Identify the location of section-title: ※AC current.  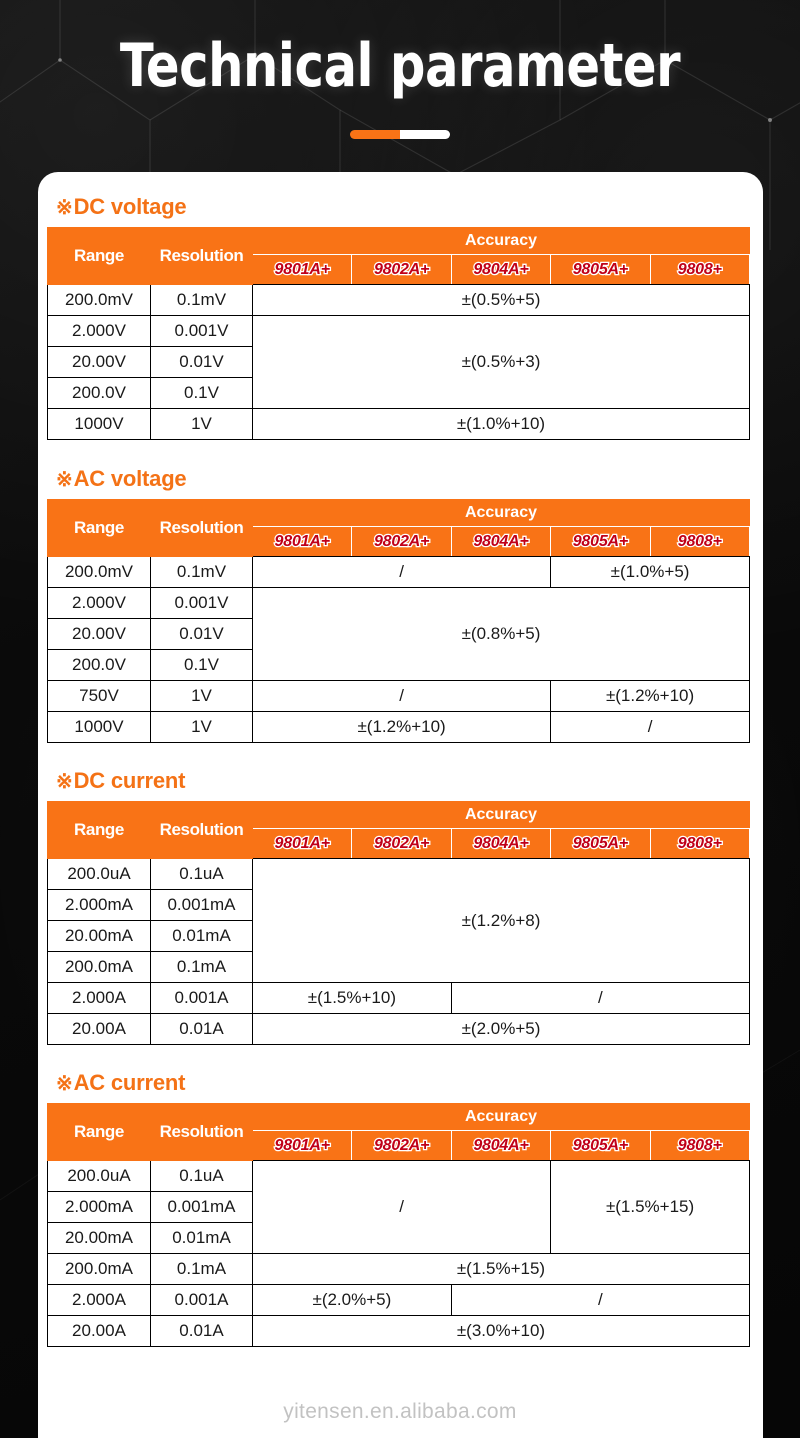
(400, 1083).